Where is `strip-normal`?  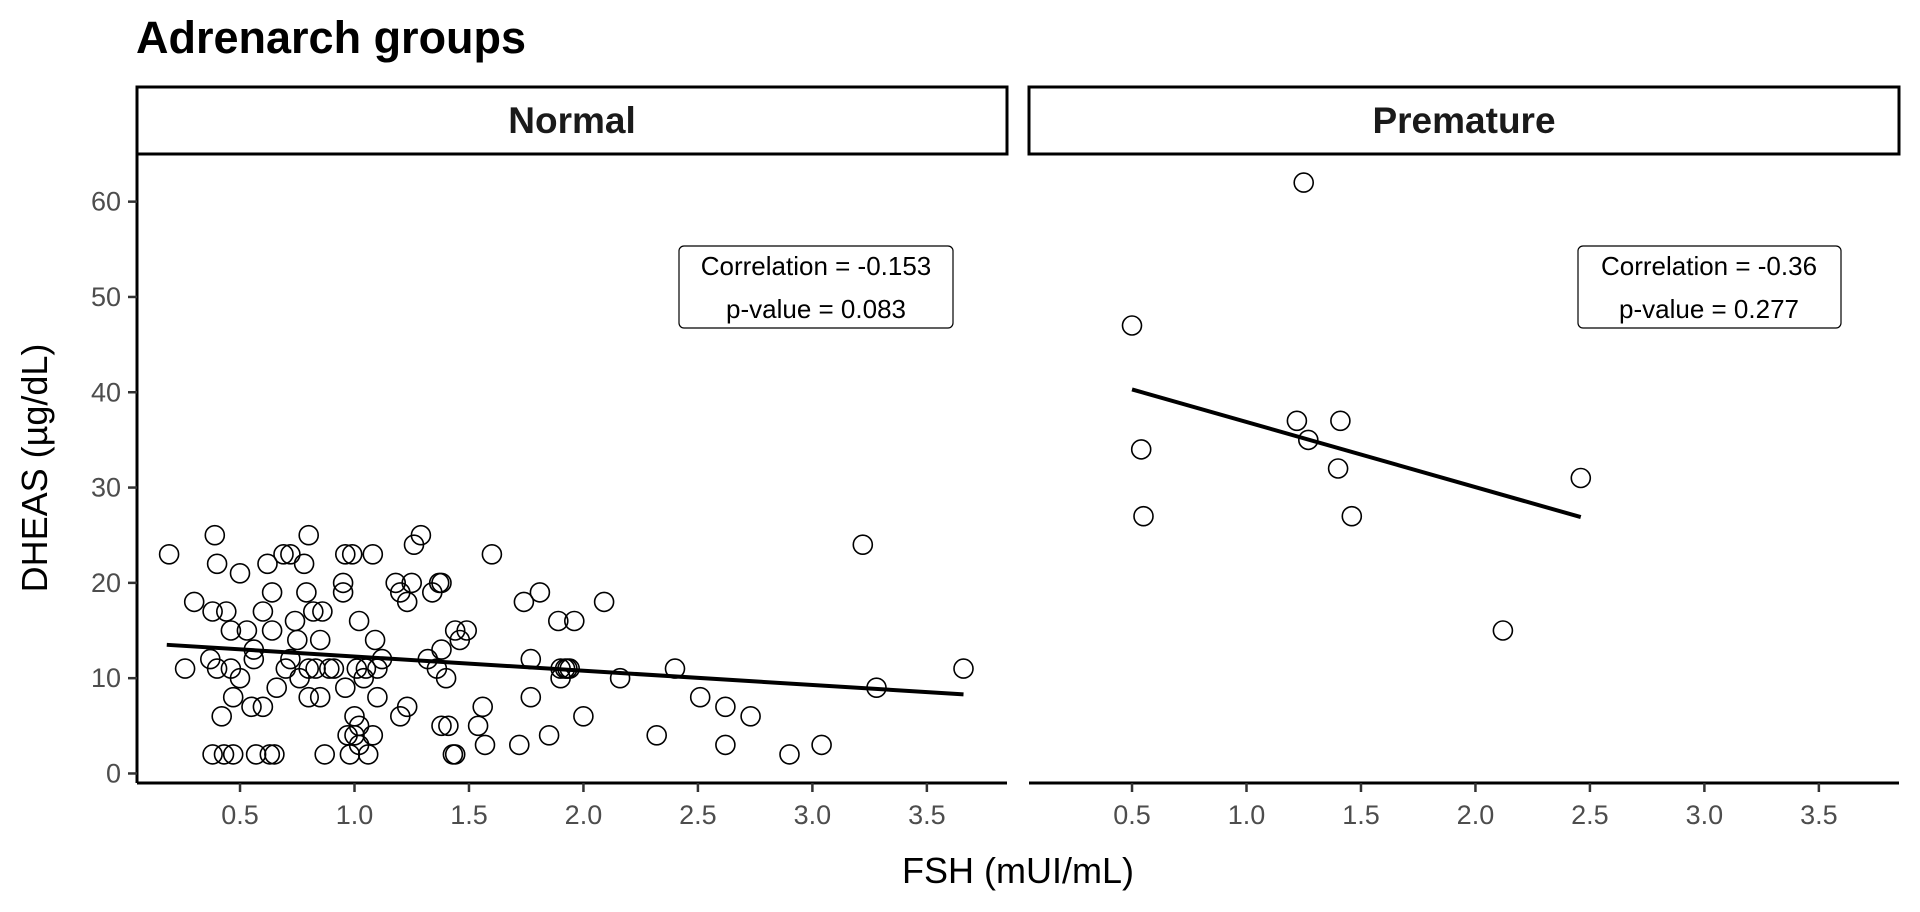
strip-normal is located at coordinates (572, 120).